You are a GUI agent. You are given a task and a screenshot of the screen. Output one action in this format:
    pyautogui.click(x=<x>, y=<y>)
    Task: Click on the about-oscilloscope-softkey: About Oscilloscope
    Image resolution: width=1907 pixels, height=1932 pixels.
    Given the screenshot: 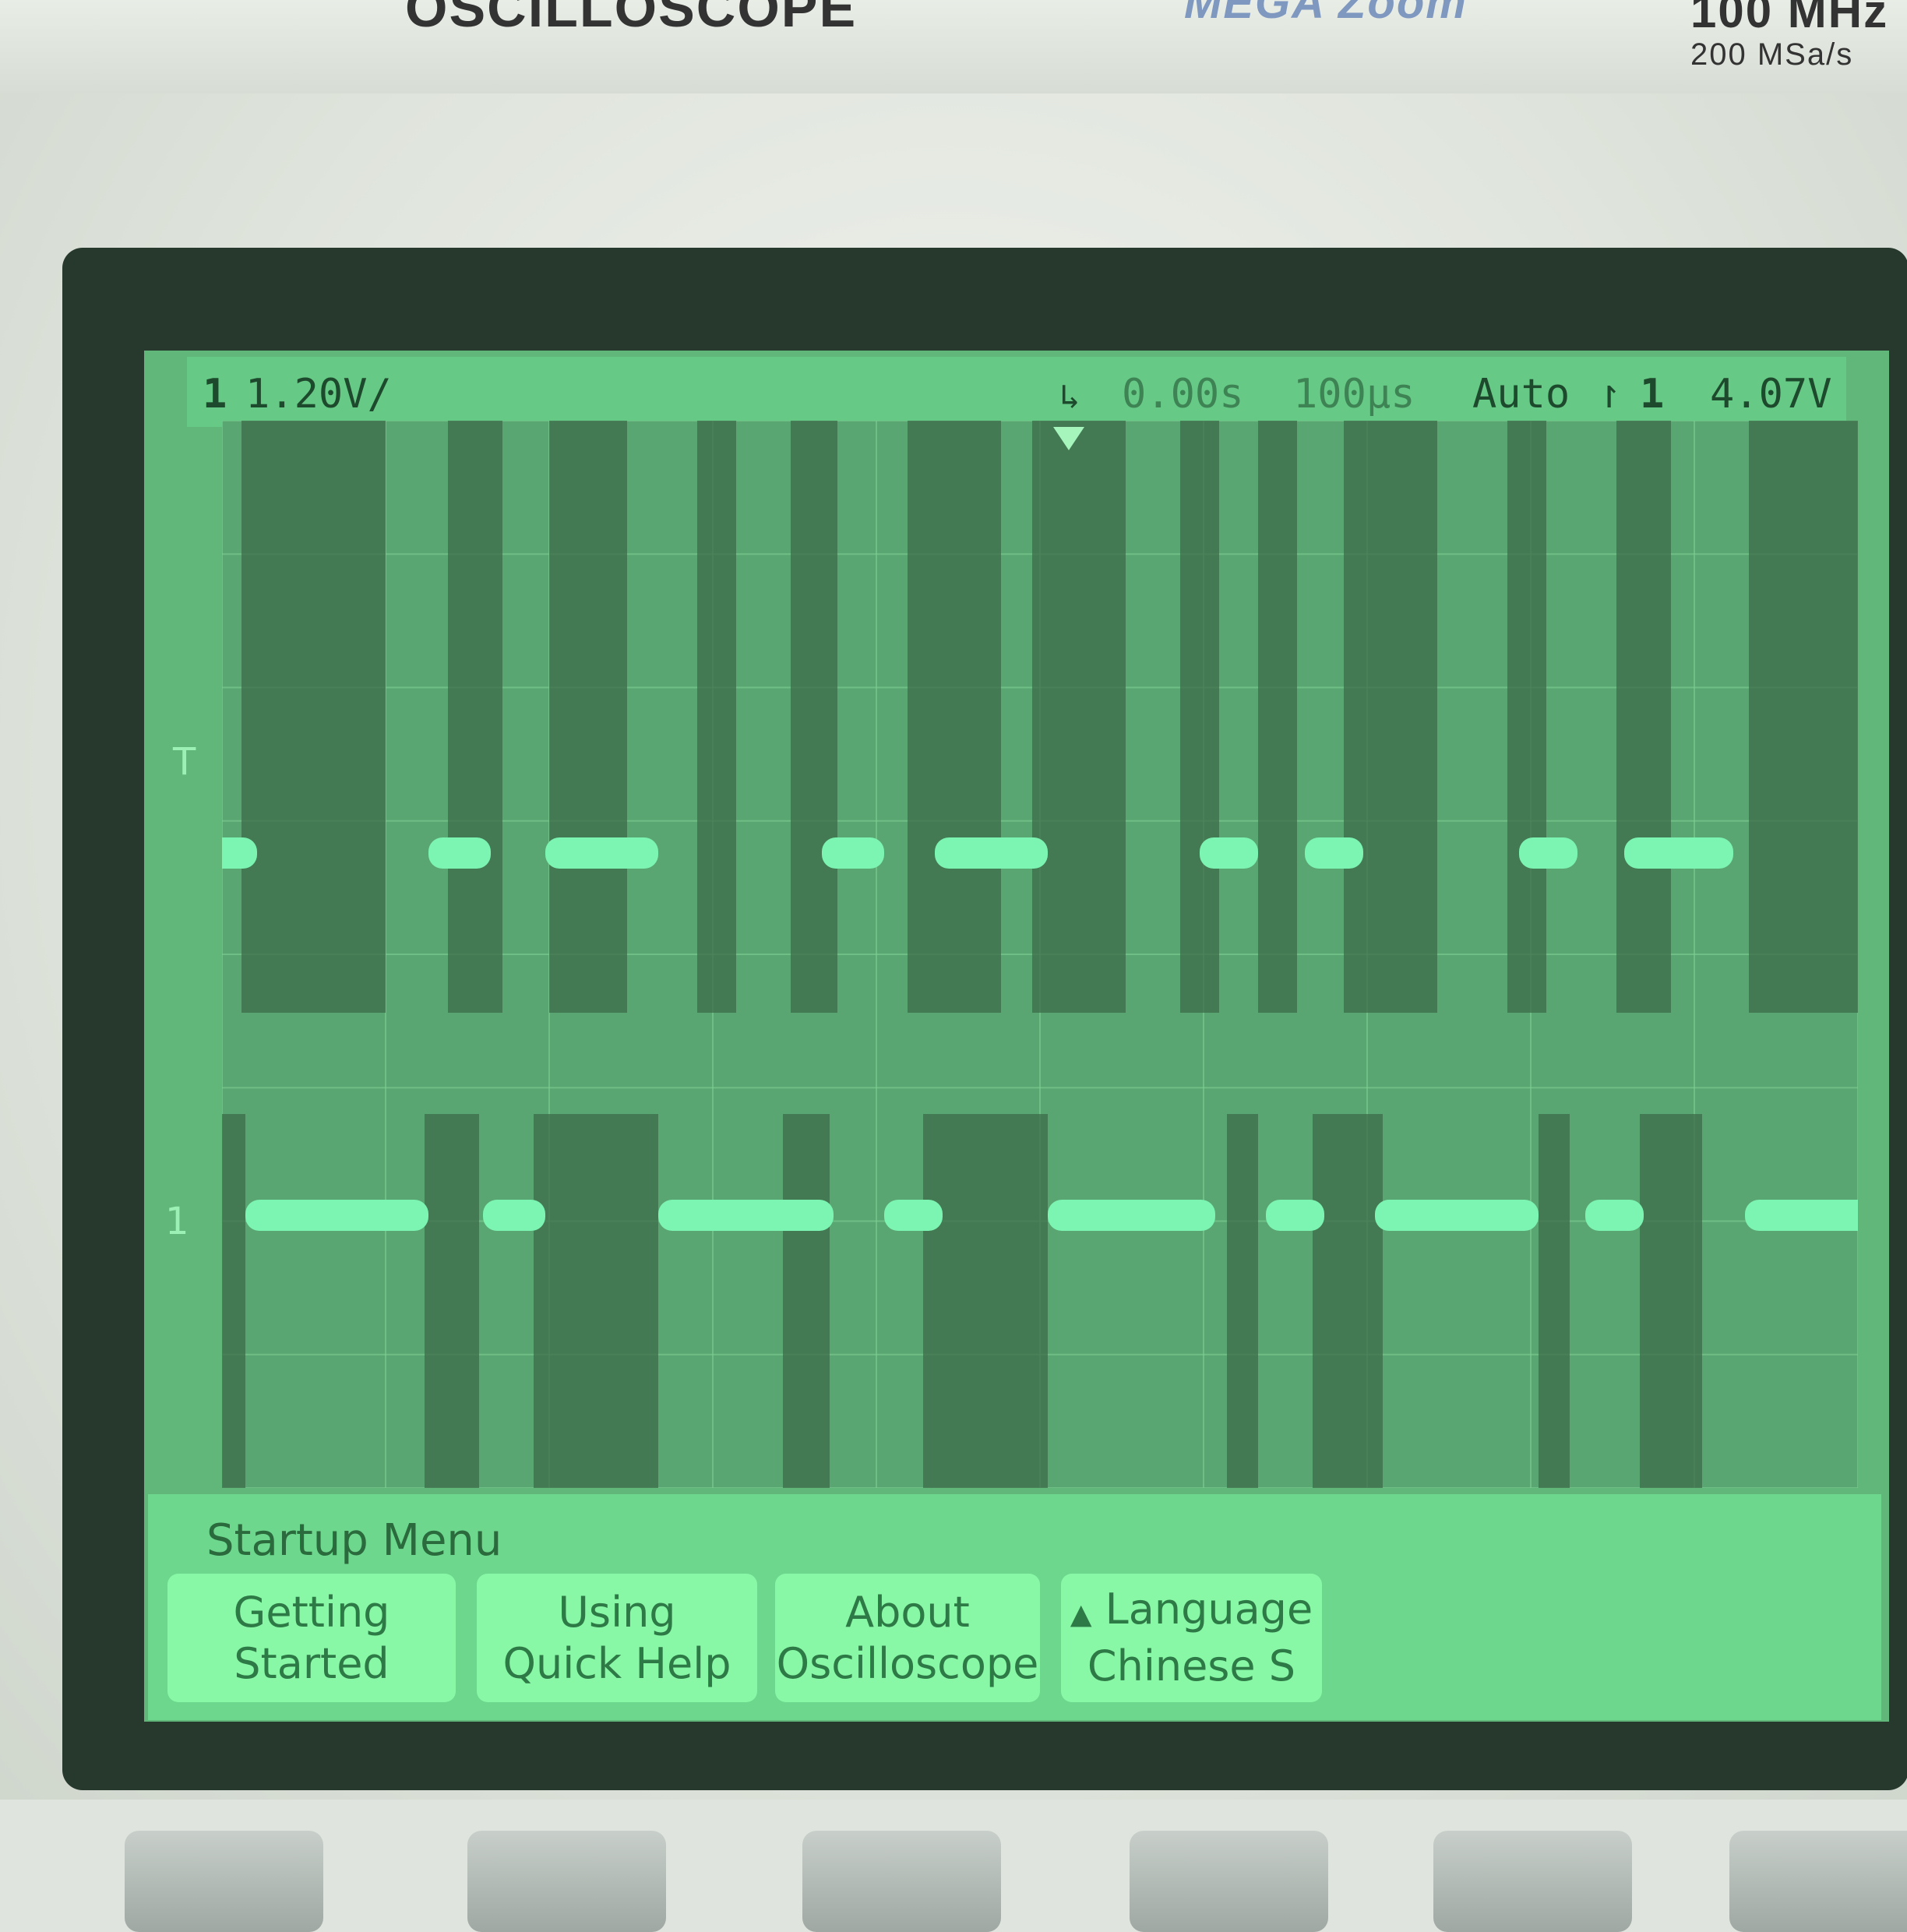 What is the action you would take?
    pyautogui.click(x=907, y=1638)
    